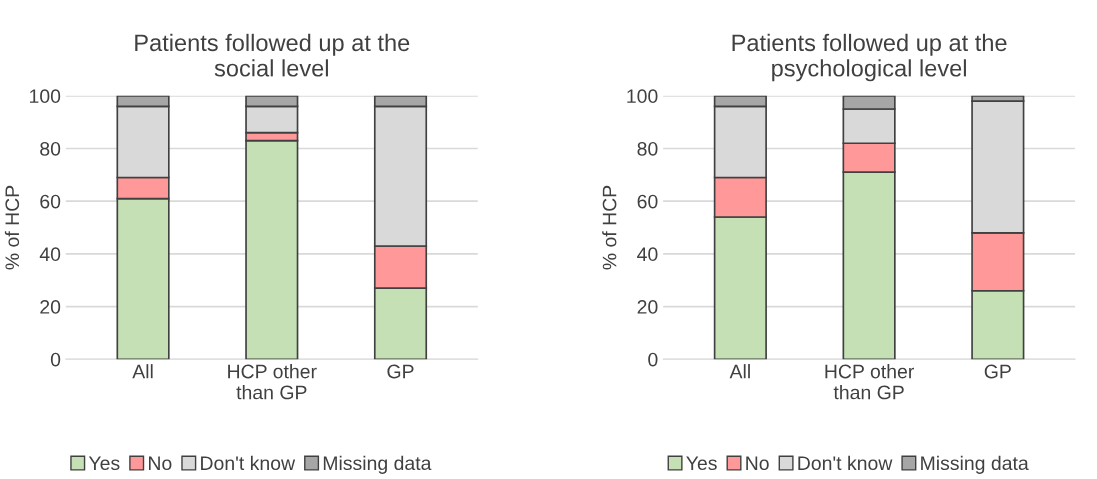 This screenshot has height=479, width=1097. What do you see at coordinates (869, 57) in the screenshot?
I see `chart-title: Patients followed up at the psychological level` at bounding box center [869, 57].